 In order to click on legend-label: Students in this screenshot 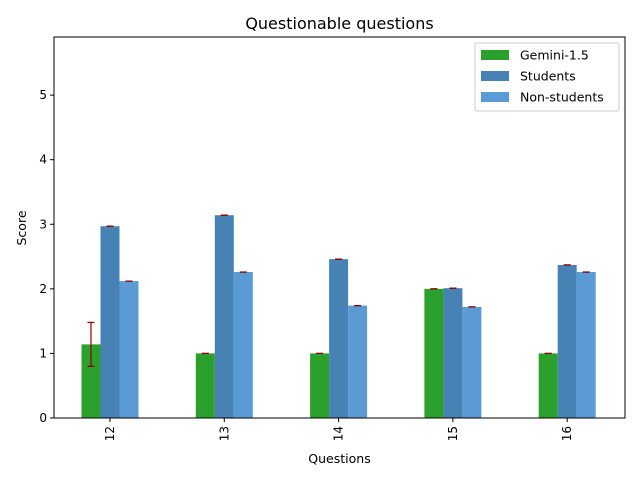, I will do `click(548, 76)`.